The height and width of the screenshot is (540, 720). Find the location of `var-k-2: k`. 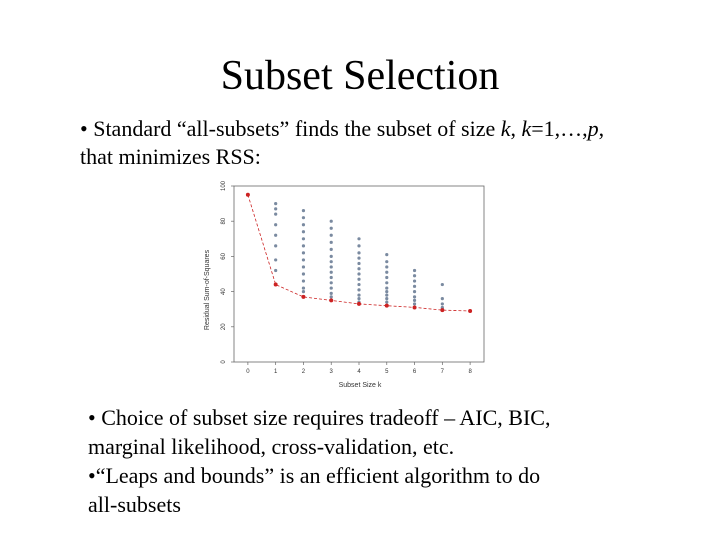

var-k-2: k is located at coordinates (526, 128).